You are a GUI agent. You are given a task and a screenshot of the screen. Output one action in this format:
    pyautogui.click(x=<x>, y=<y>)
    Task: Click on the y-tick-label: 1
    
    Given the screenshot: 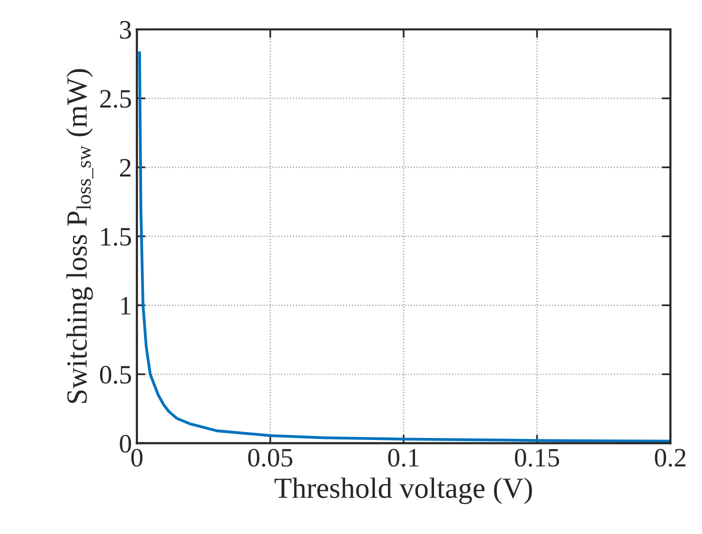 What is the action you would take?
    pyautogui.click(x=125, y=305)
    